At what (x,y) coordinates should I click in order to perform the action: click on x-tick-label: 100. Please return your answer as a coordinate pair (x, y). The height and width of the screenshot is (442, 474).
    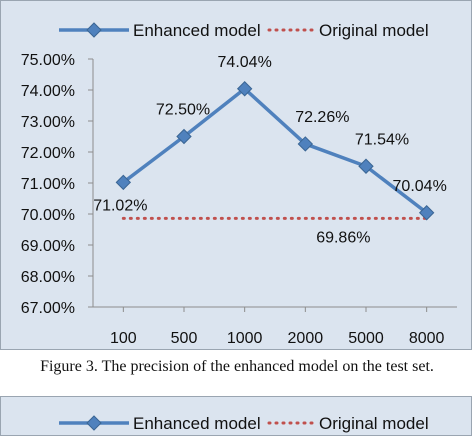
    Looking at the image, I should click on (123, 338).